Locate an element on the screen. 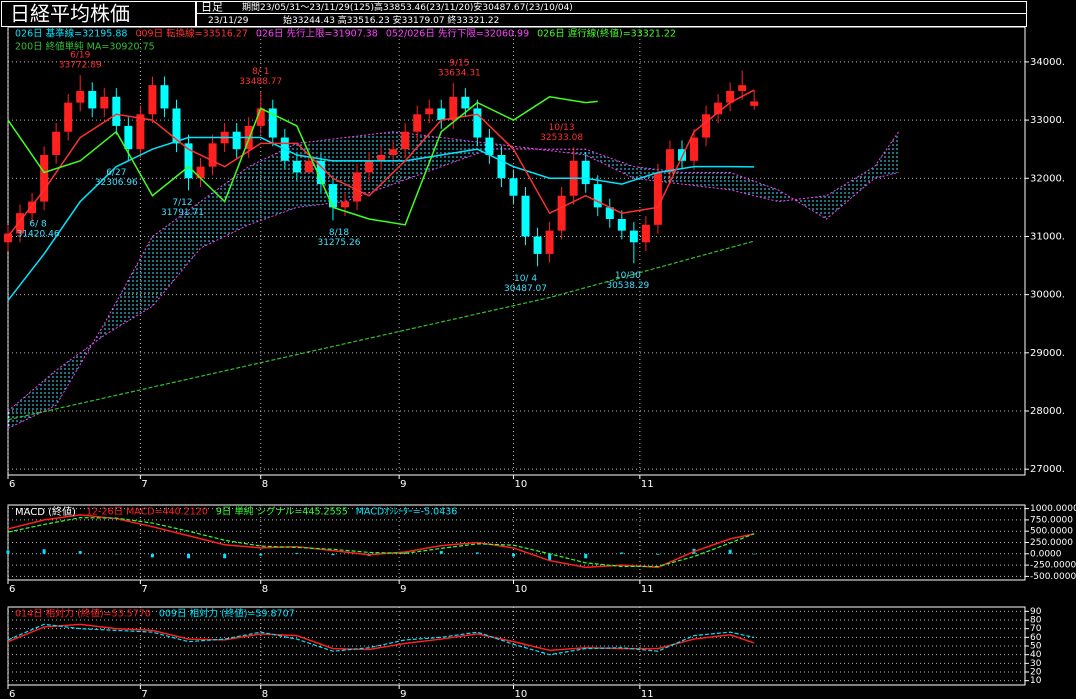  title: 日経平均株価 is located at coordinates (70, 14).